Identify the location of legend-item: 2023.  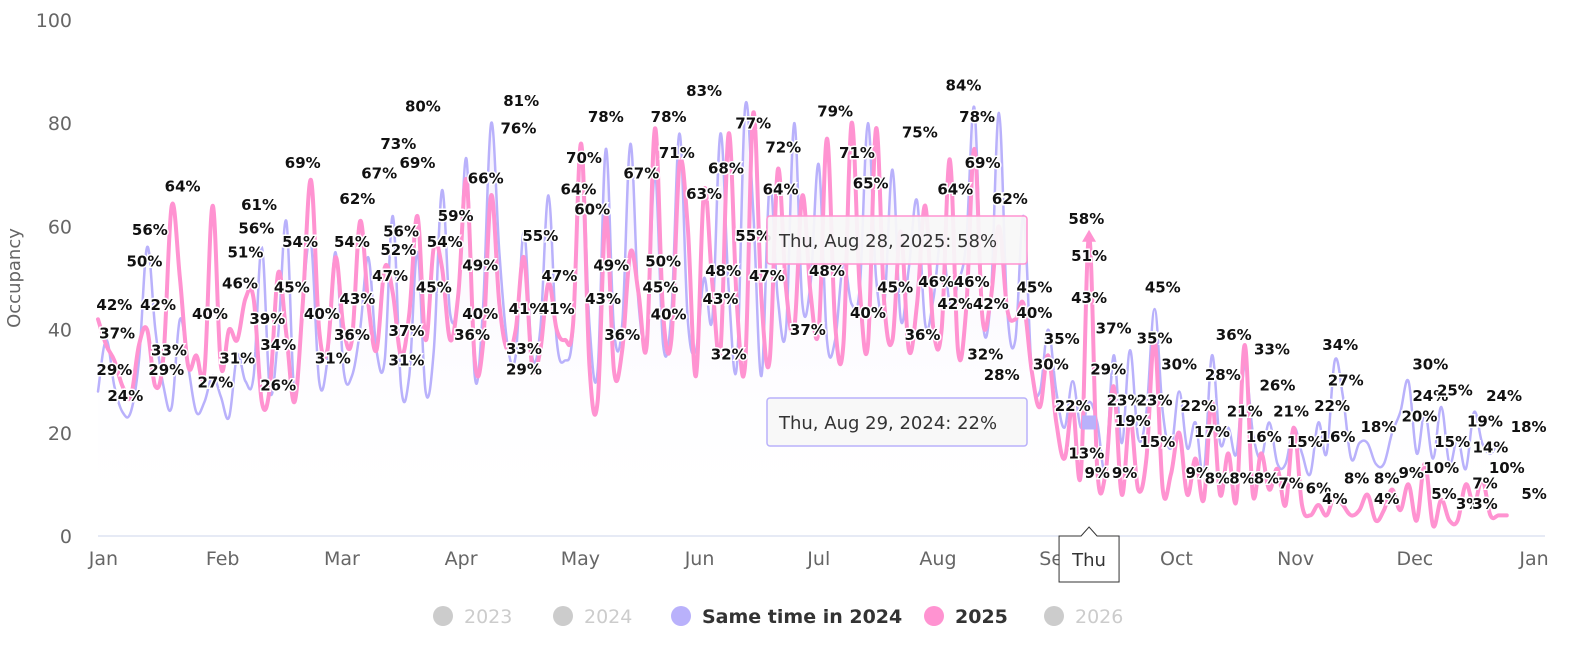
(472, 617).